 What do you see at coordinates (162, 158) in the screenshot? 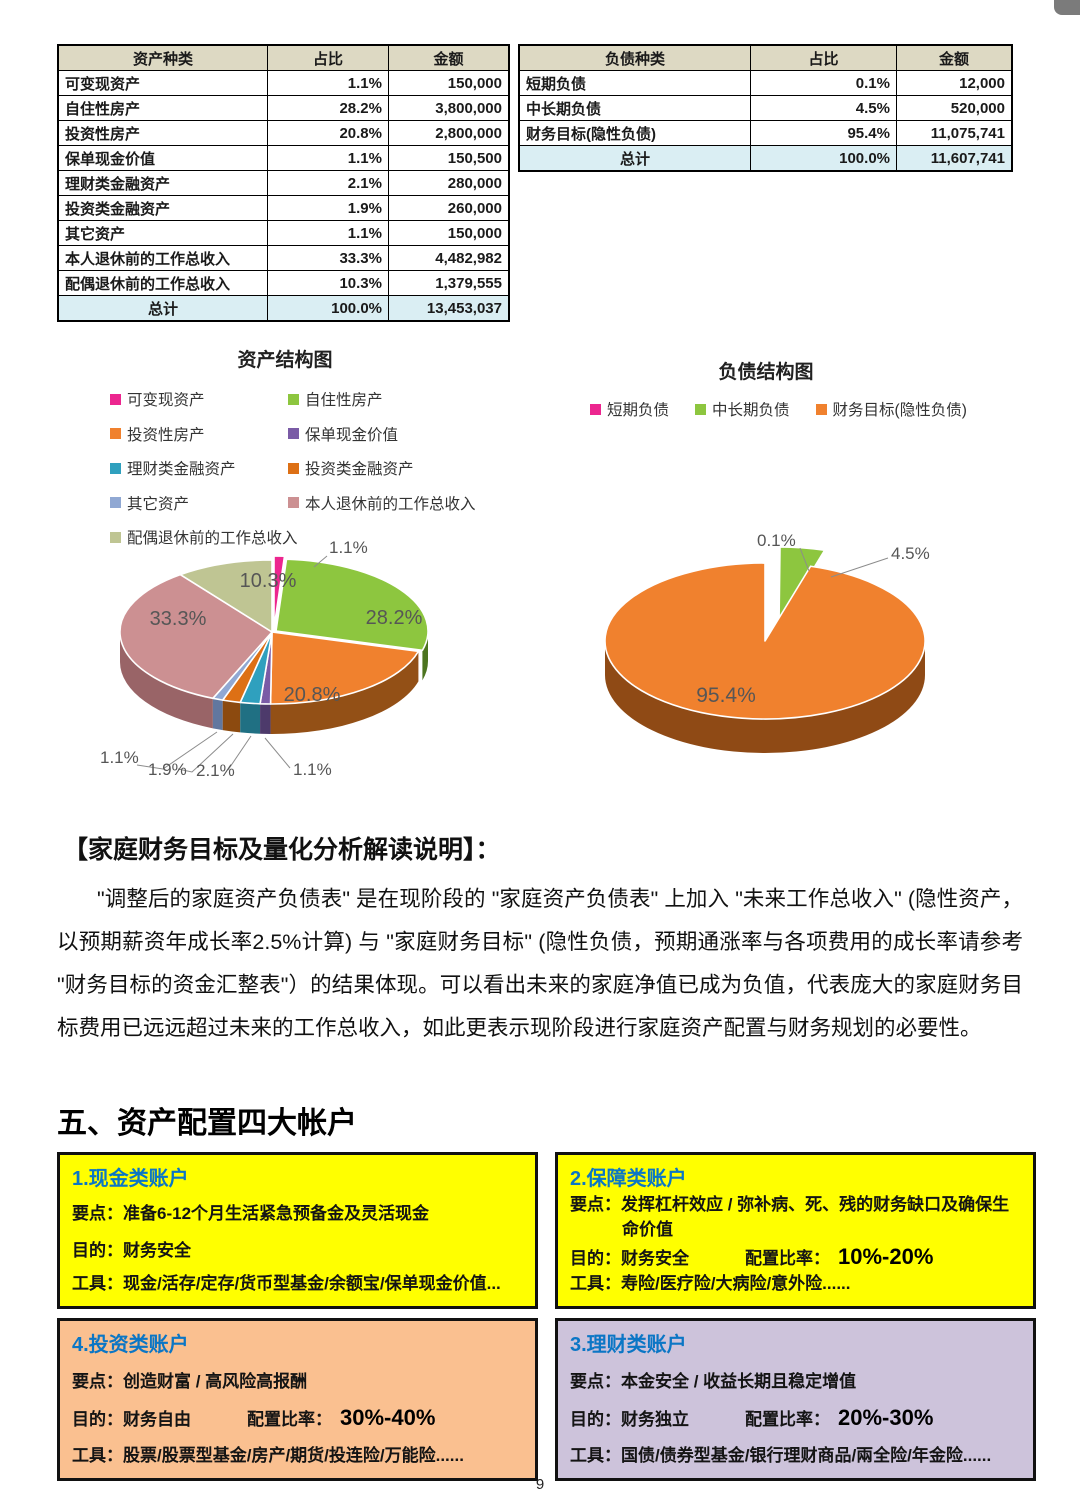
I see `cell: 保单现金价值` at bounding box center [162, 158].